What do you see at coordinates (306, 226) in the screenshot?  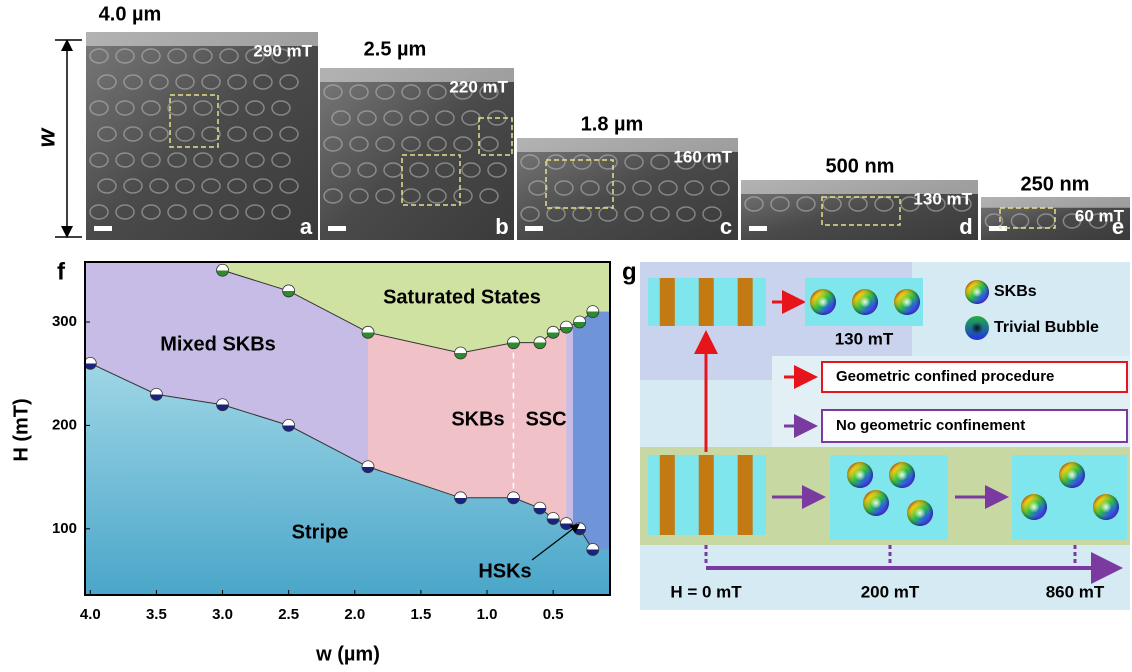 I see `panel-letter: a` at bounding box center [306, 226].